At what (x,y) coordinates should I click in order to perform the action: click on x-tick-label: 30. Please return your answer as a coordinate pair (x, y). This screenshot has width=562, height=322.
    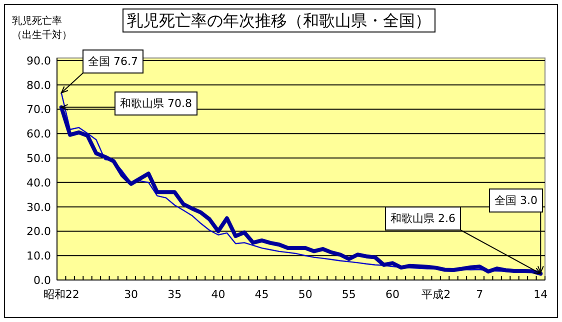
    Looking at the image, I should click on (131, 294).